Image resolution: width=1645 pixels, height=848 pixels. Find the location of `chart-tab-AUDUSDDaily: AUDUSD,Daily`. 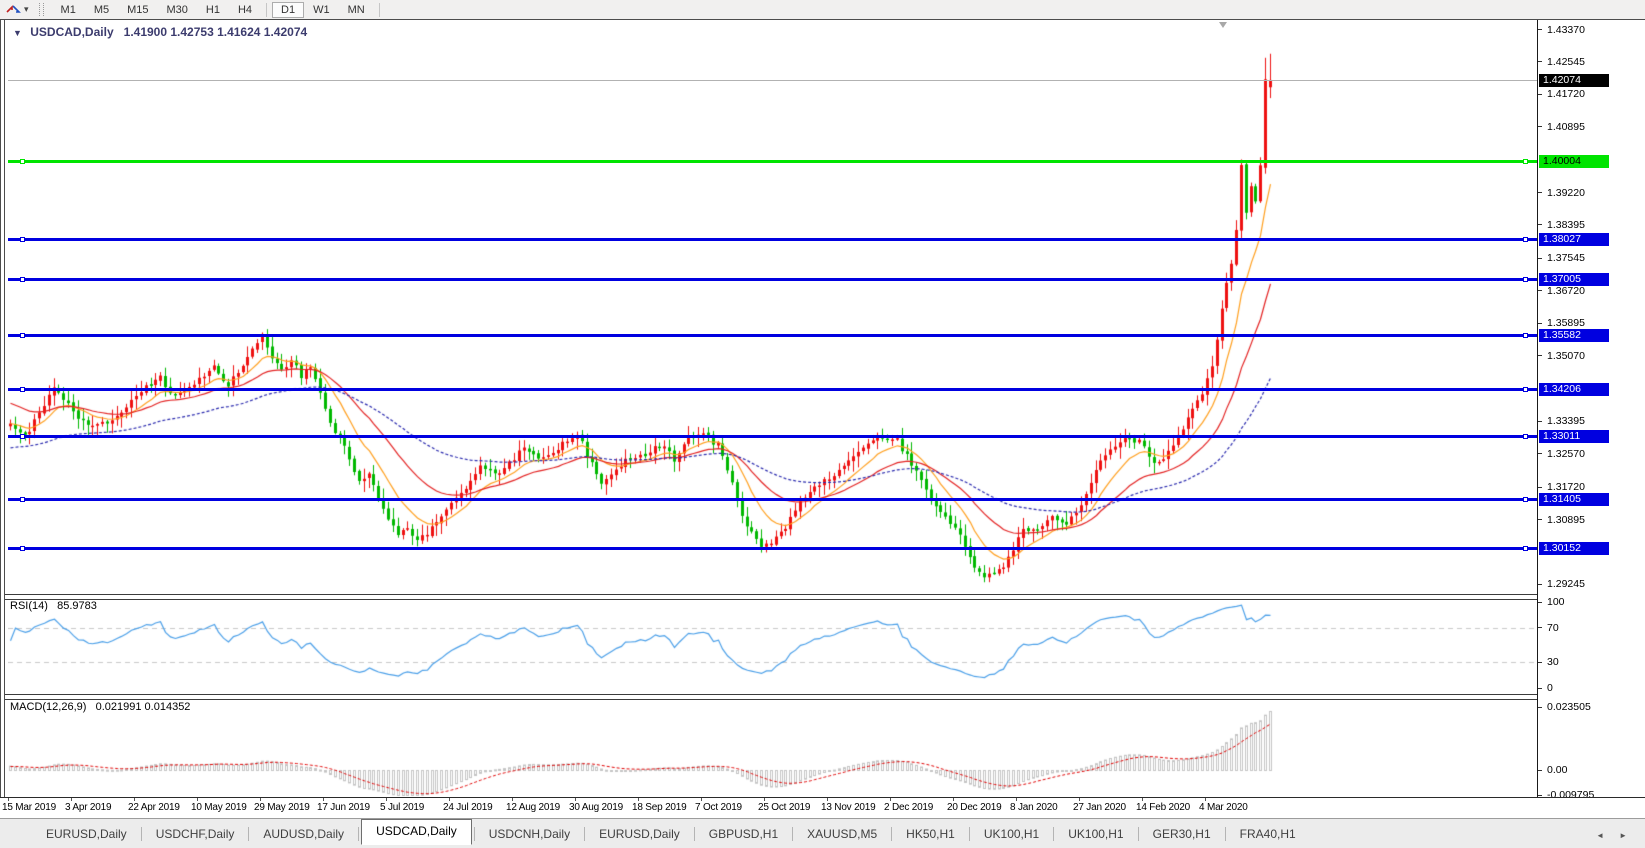

chart-tab-AUDUSDDaily: AUDUSD,Daily is located at coordinates (304, 833).